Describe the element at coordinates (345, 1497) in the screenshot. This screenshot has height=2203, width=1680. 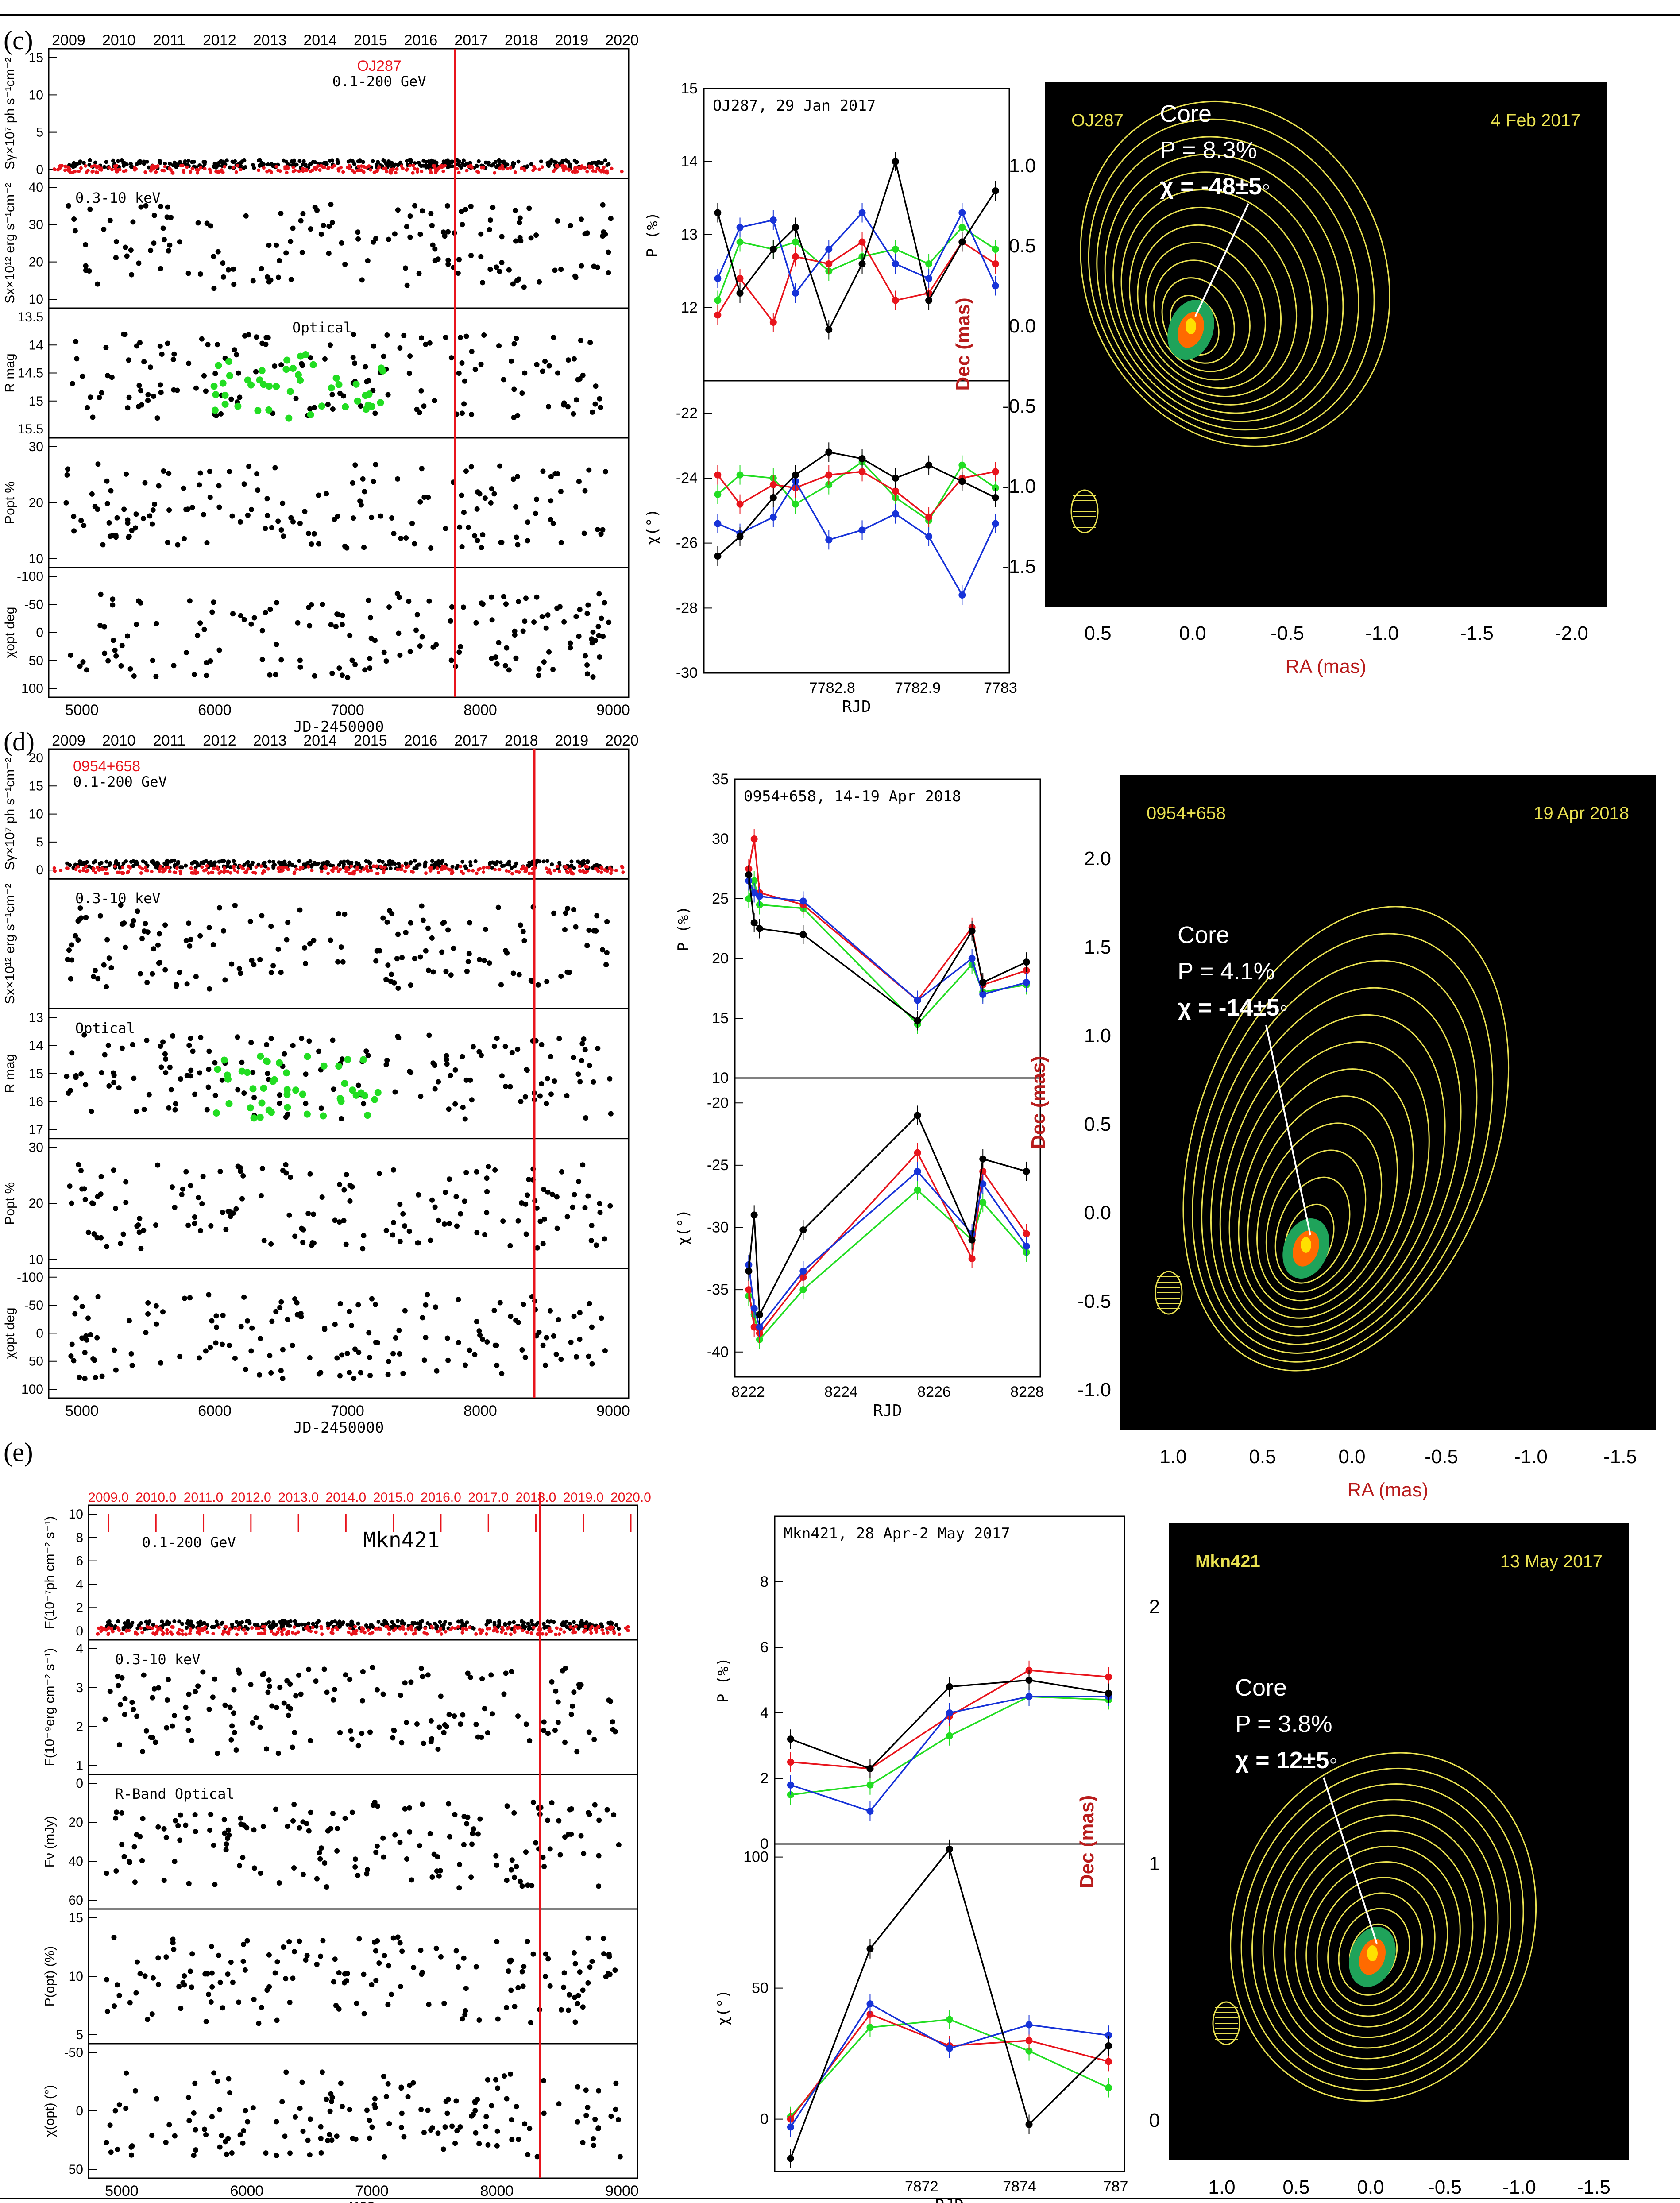
I see `year-tick-label: 2014.0` at that location.